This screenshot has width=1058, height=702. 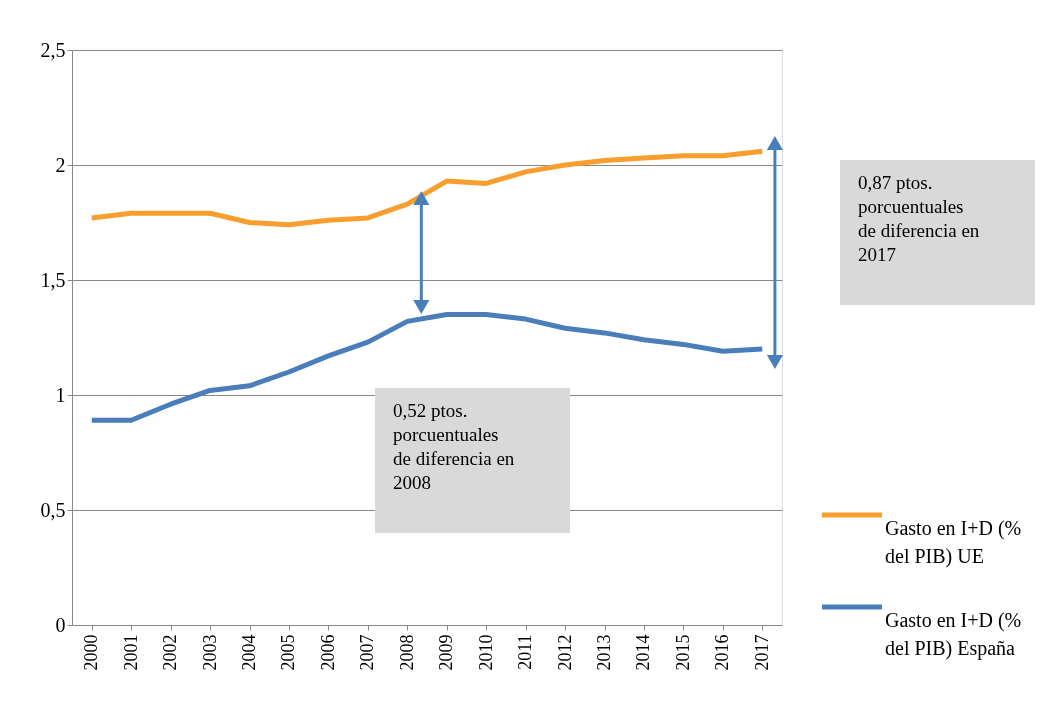 I want to click on x-tick-label: 2005, so click(x=288, y=652).